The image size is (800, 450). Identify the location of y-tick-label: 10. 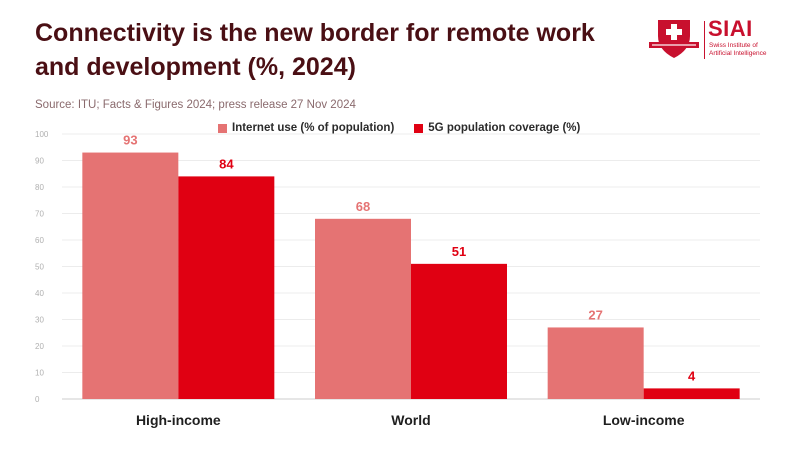
(39, 373).